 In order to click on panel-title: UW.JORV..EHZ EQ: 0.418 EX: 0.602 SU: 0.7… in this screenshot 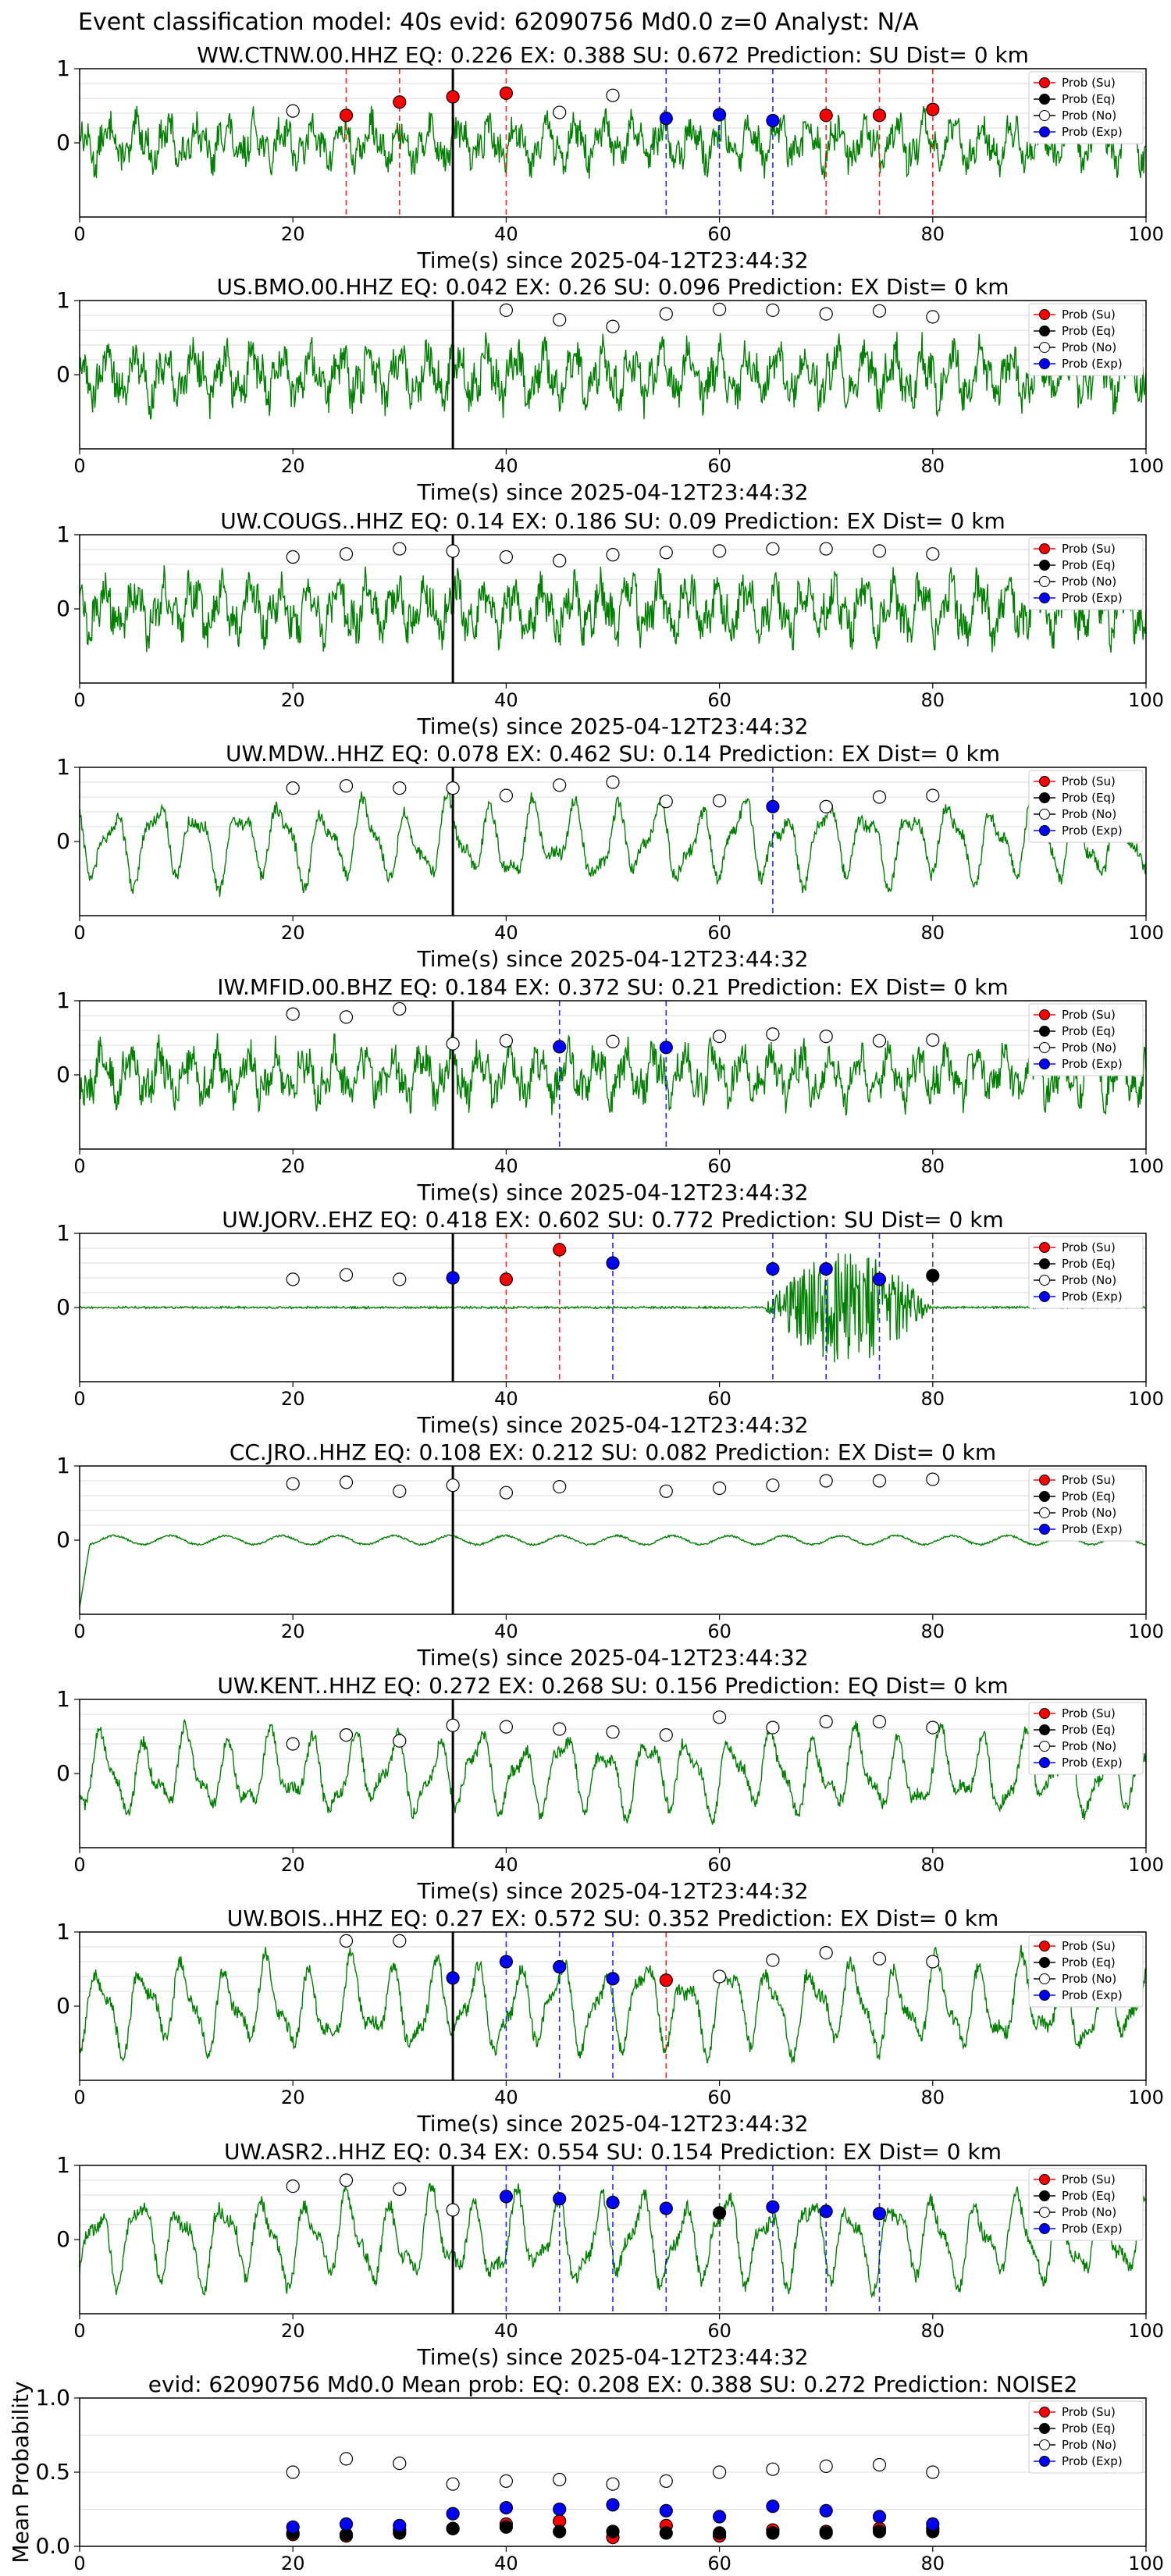, I will do `click(612, 1220)`.